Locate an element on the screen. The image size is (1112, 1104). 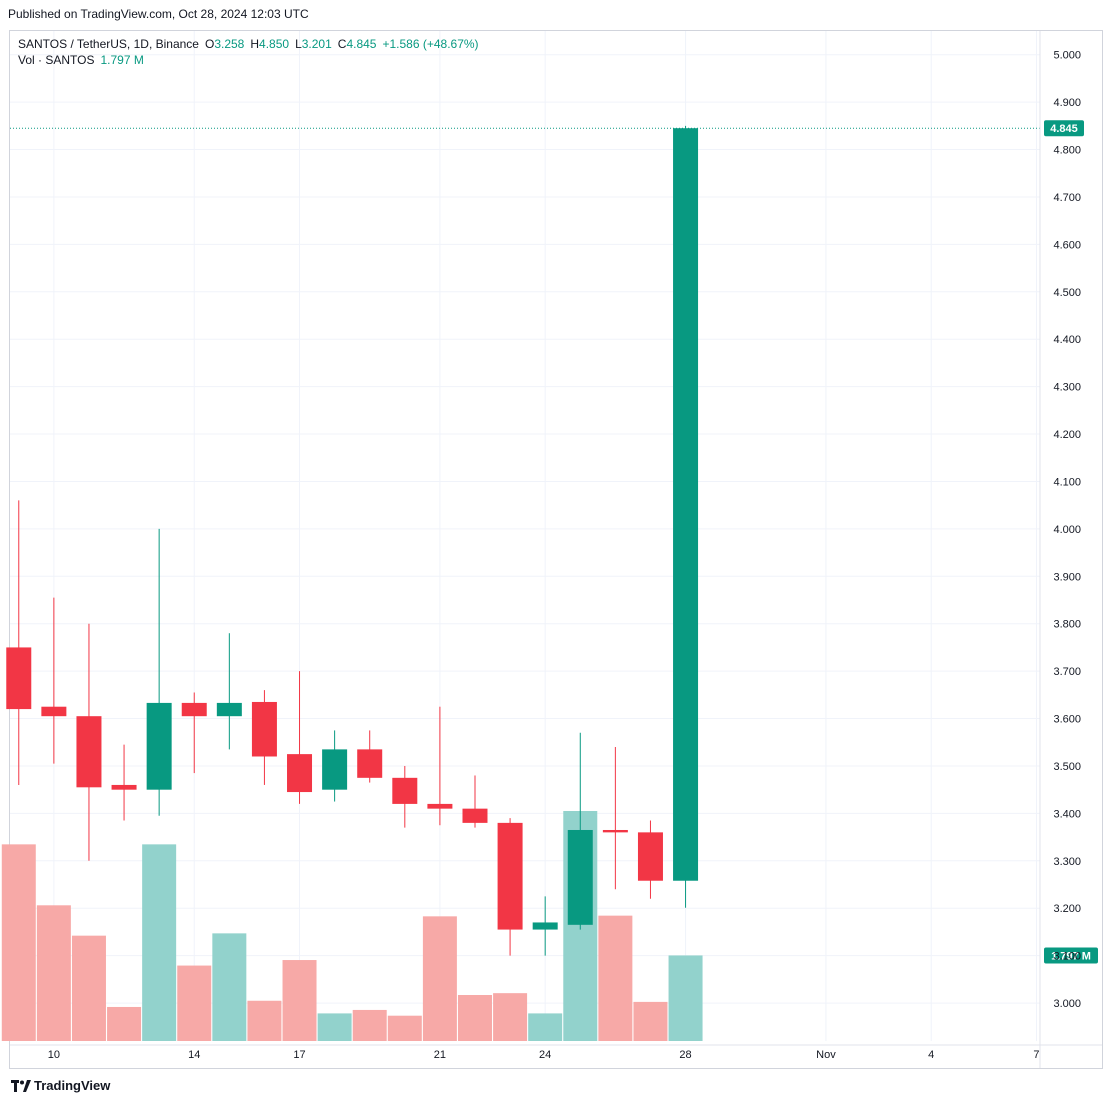
open-value: 3.258 is located at coordinates (229, 44).